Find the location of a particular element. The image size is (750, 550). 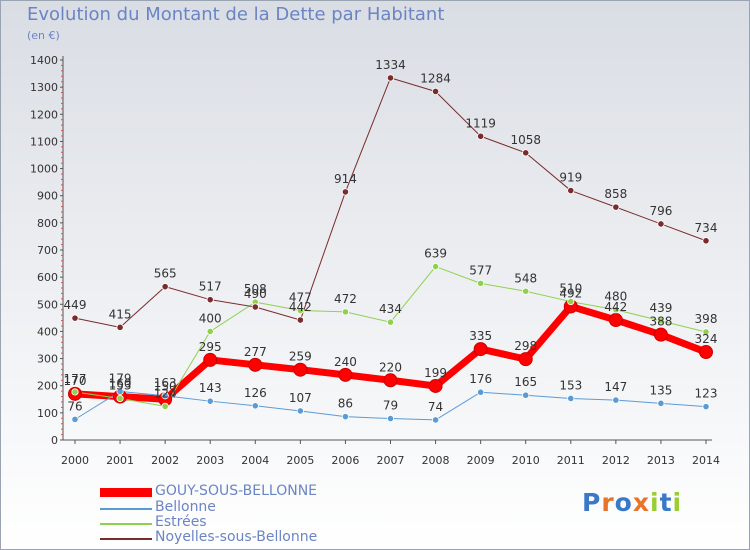

data-label: 508 is located at coordinates (255, 289).